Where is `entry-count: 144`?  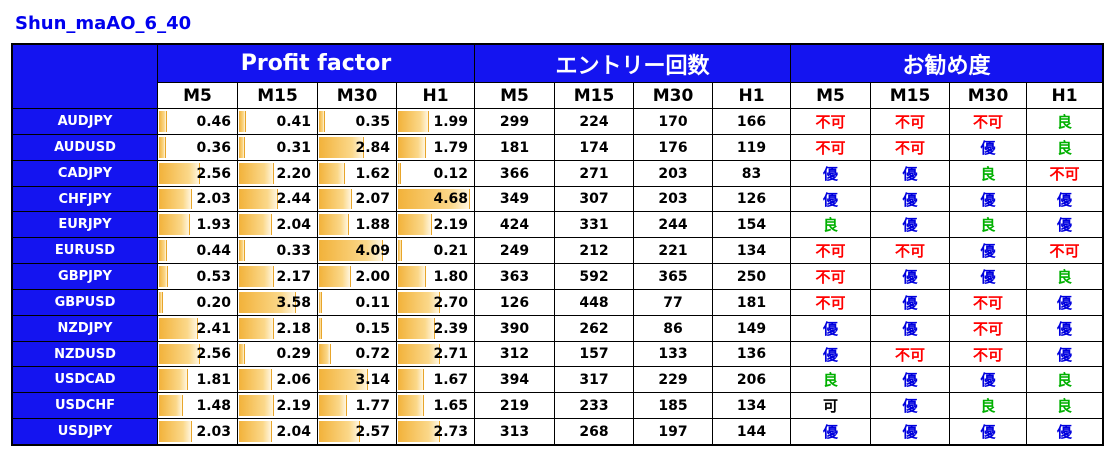
entry-count: 144 is located at coordinates (751, 431).